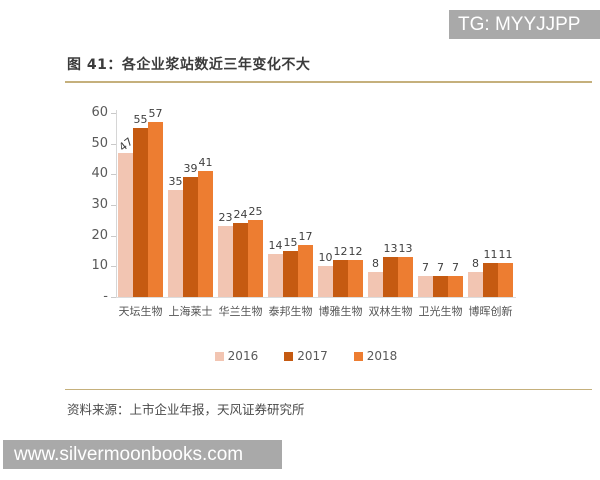 The height and width of the screenshot is (480, 600). What do you see at coordinates (475, 284) in the screenshot?
I see `bar-2016-博晖创新` at bounding box center [475, 284].